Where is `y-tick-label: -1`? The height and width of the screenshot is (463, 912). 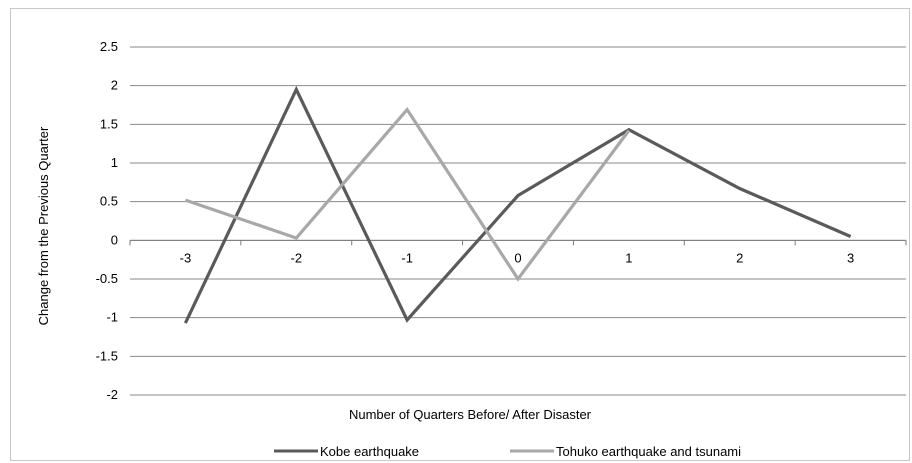
y-tick-label: -1 is located at coordinates (112, 317).